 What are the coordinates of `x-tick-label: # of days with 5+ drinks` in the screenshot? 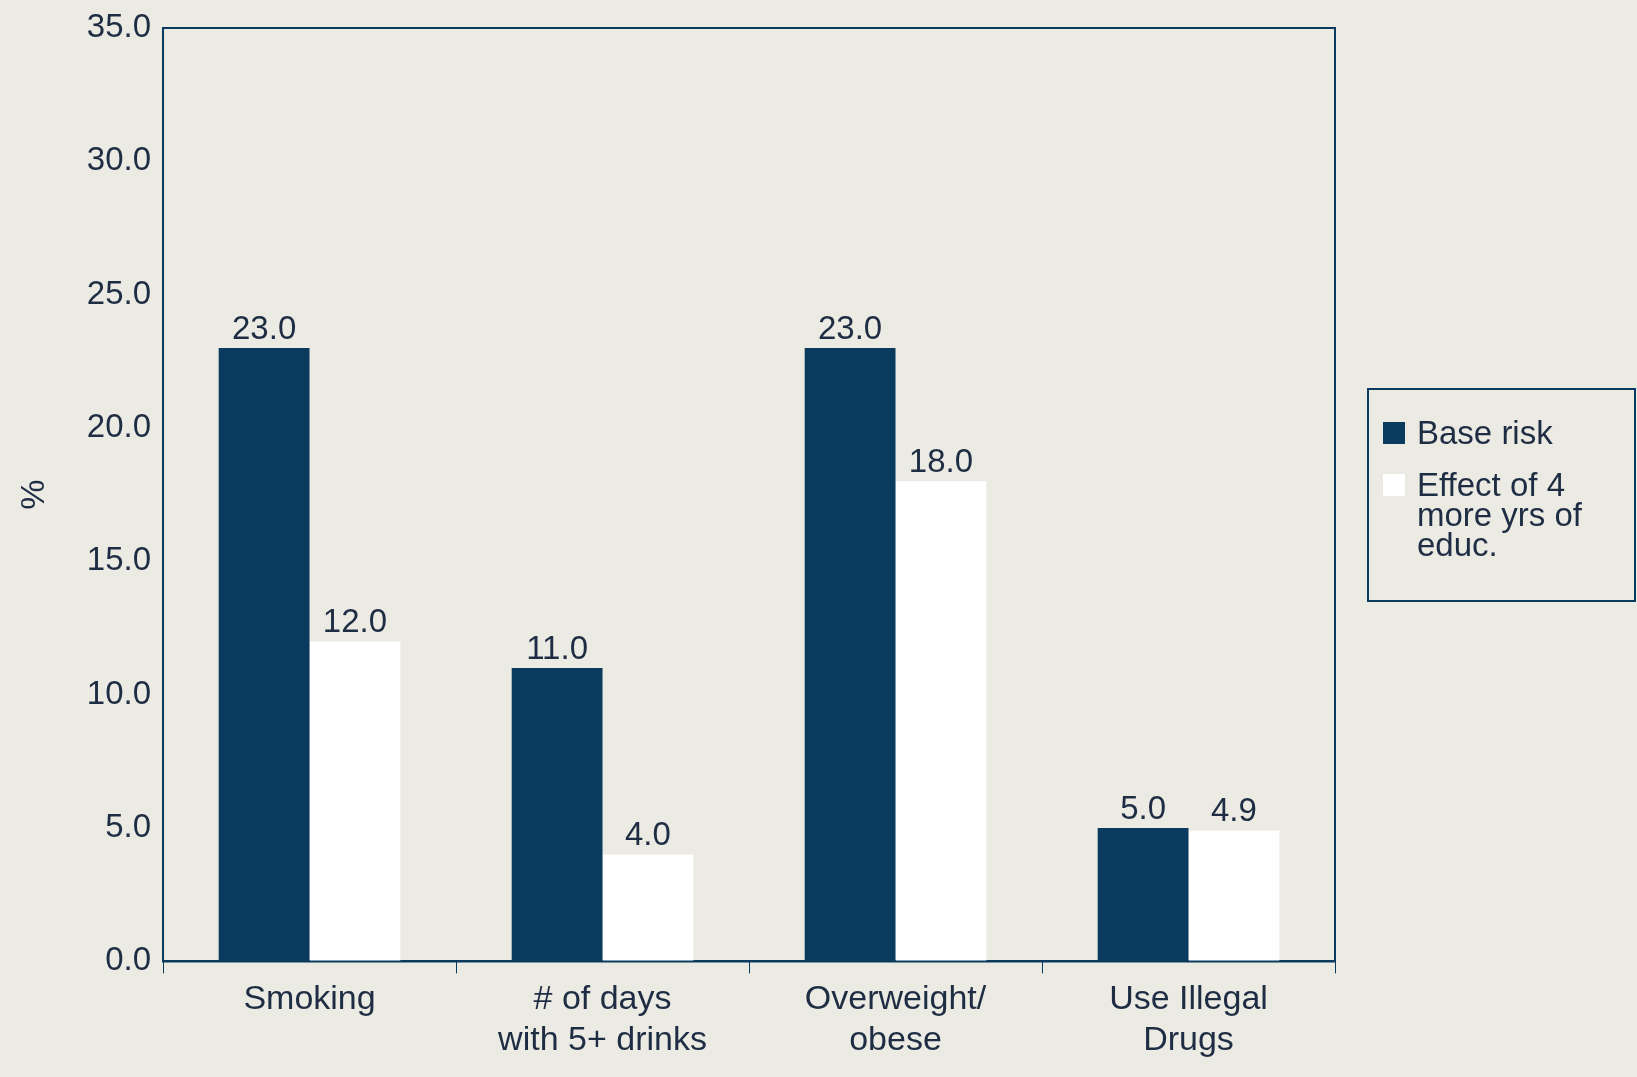 It's located at (602, 1017).